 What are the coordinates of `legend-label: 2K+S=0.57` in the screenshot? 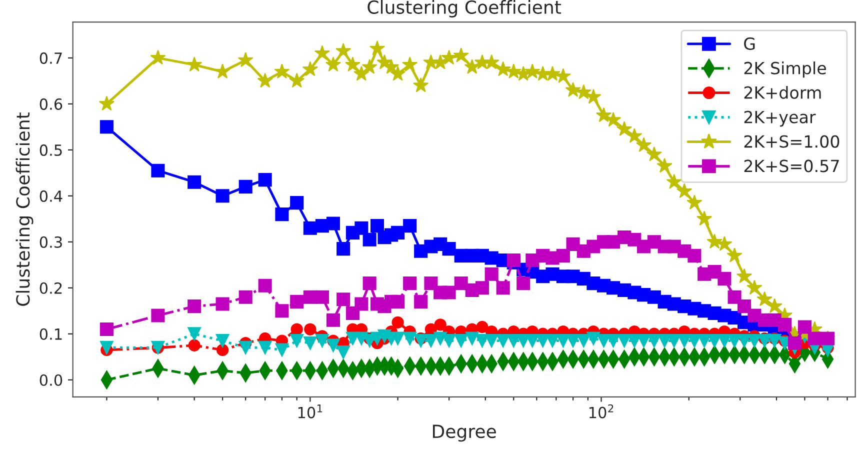 It's located at (791, 166).